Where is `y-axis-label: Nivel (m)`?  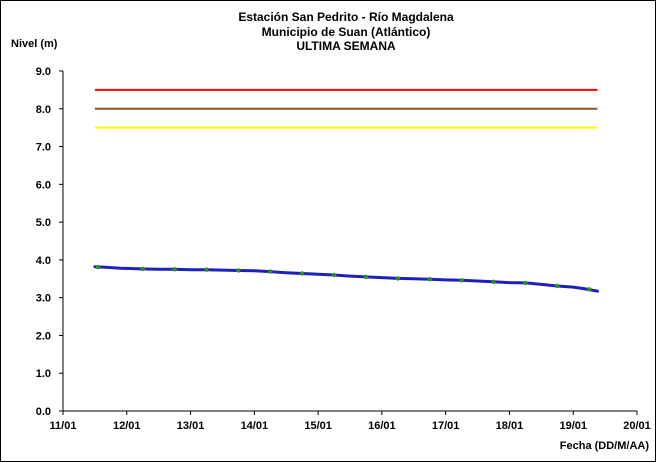 y-axis-label: Nivel (m) is located at coordinates (34, 44).